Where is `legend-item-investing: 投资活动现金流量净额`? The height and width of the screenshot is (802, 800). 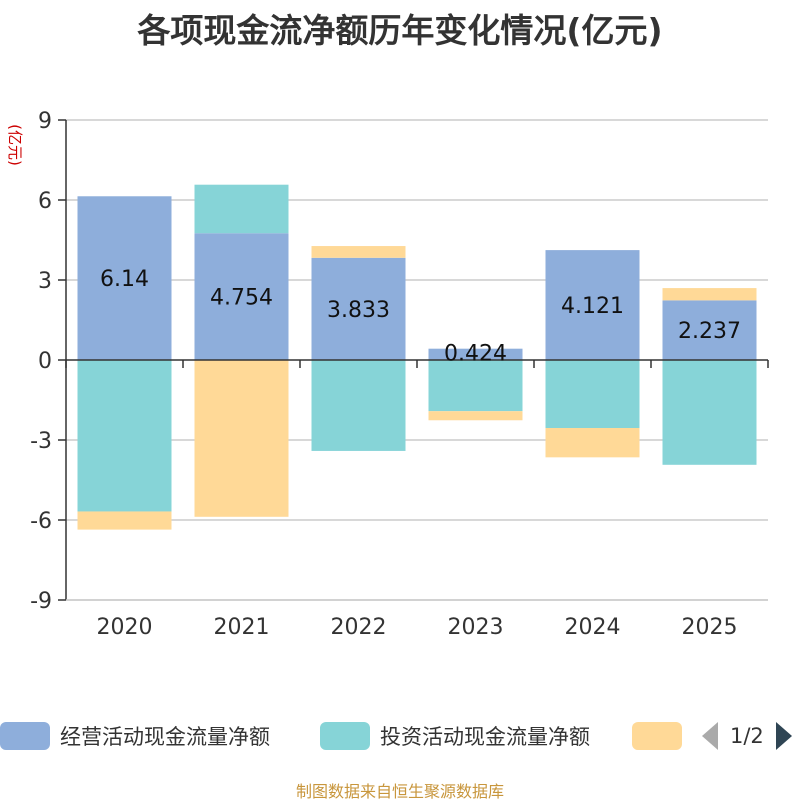 legend-item-investing: 投资活动现金流量净额 is located at coordinates (455, 736).